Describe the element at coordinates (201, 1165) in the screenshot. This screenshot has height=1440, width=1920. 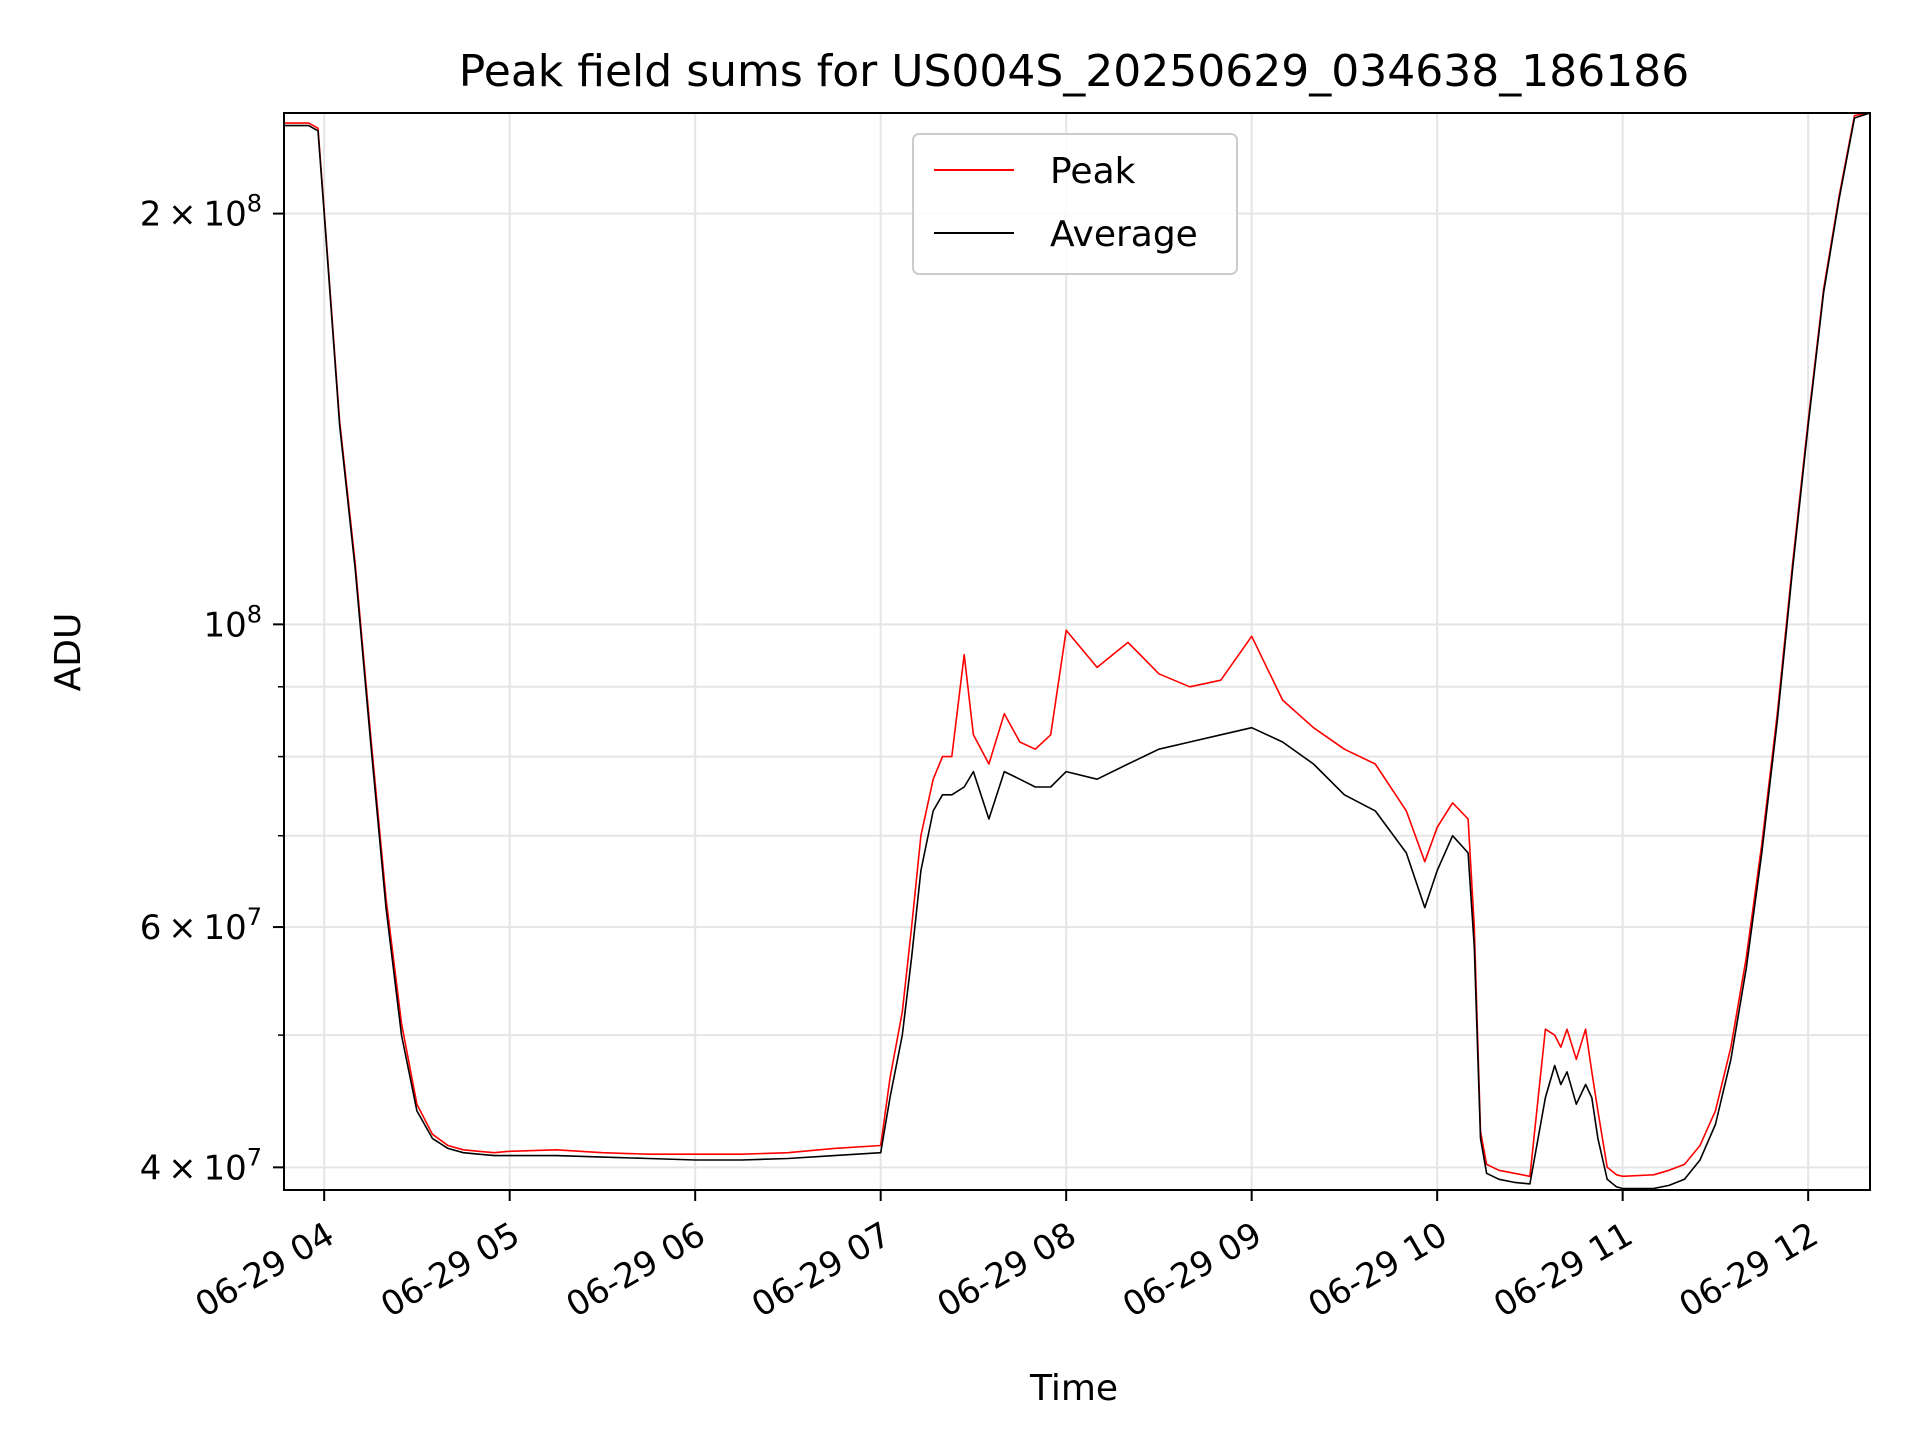
I see `y-tick-label: 4 × 107` at that location.